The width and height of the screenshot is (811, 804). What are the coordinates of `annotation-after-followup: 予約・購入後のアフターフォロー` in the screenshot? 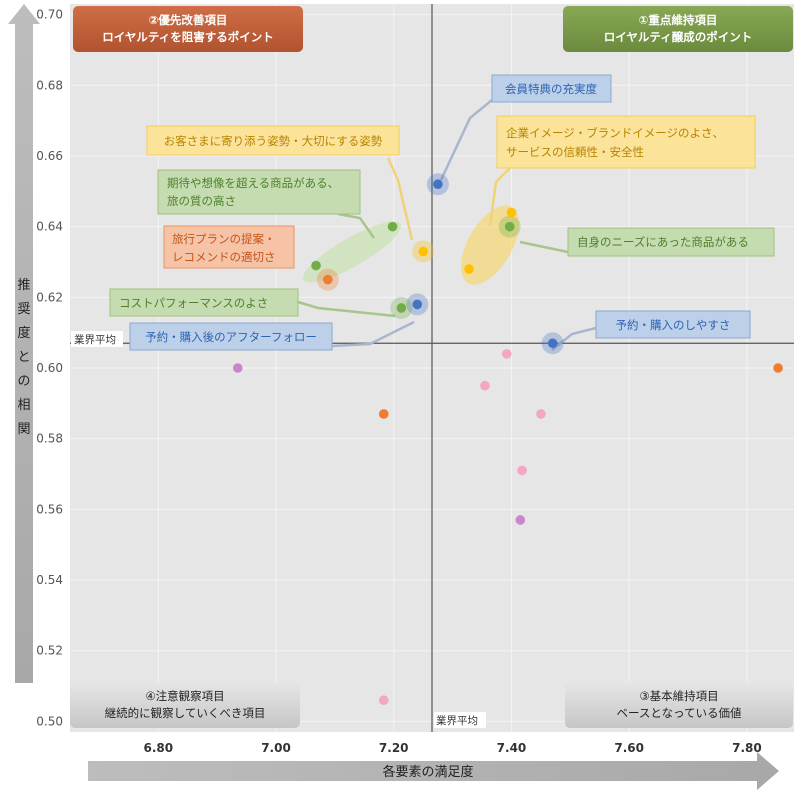 It's located at (231, 337).